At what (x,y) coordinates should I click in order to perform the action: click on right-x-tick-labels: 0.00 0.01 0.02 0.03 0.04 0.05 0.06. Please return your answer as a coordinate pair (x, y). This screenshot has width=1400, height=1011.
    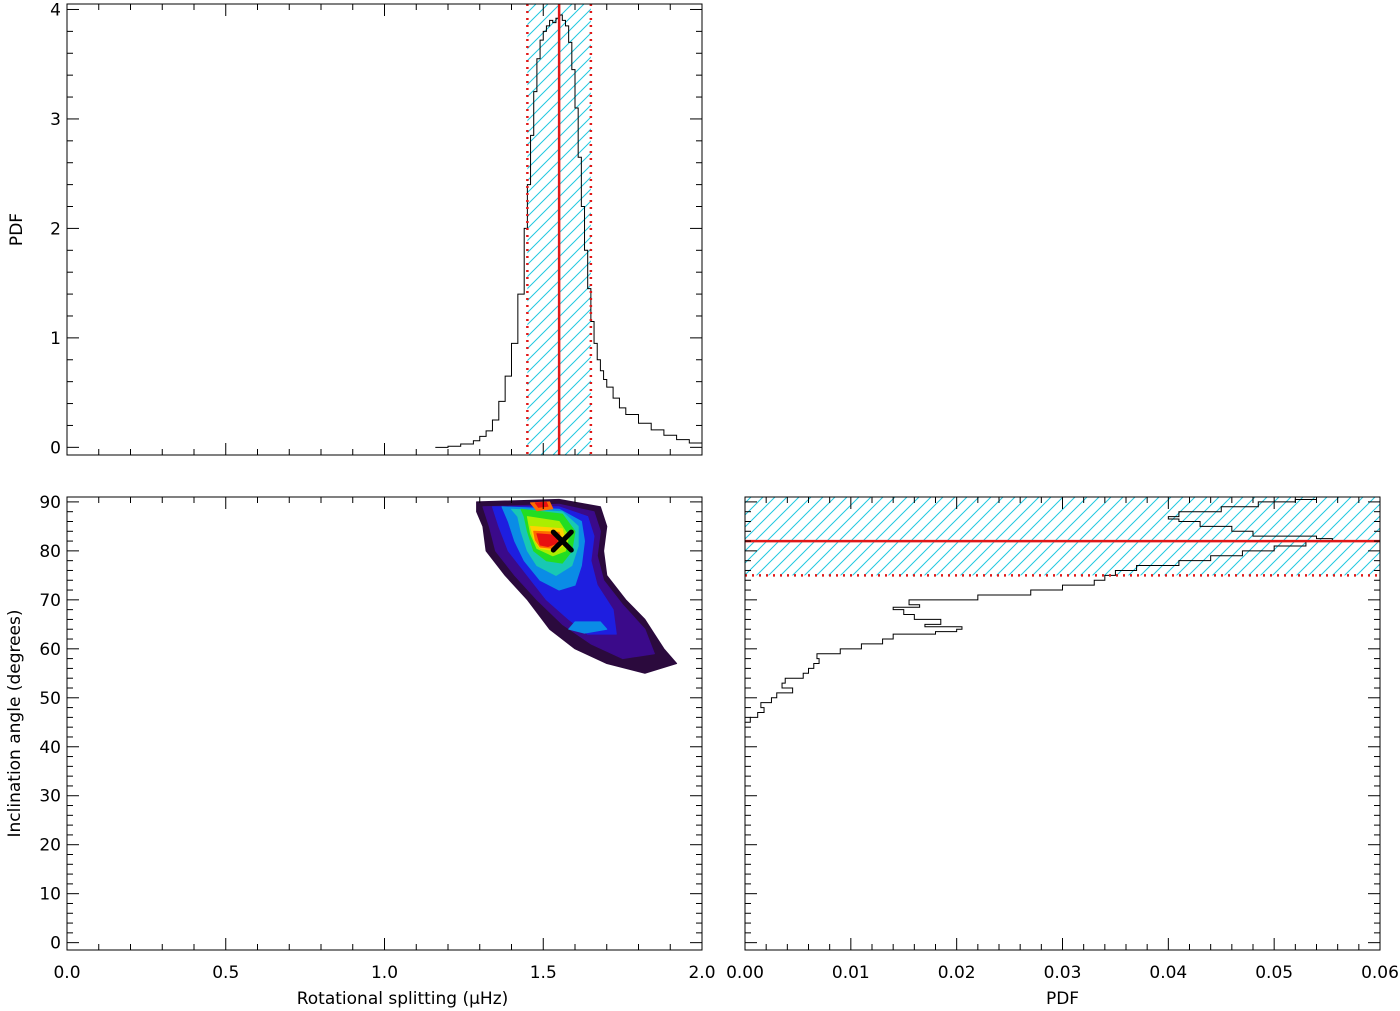
    Looking at the image, I should click on (1062, 973).